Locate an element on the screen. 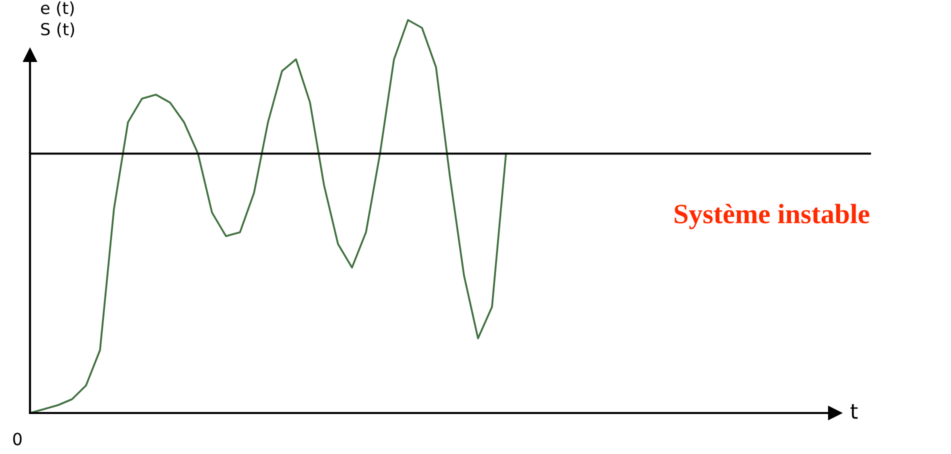 The height and width of the screenshot is (454, 951). text: t is located at coordinates (854, 411).